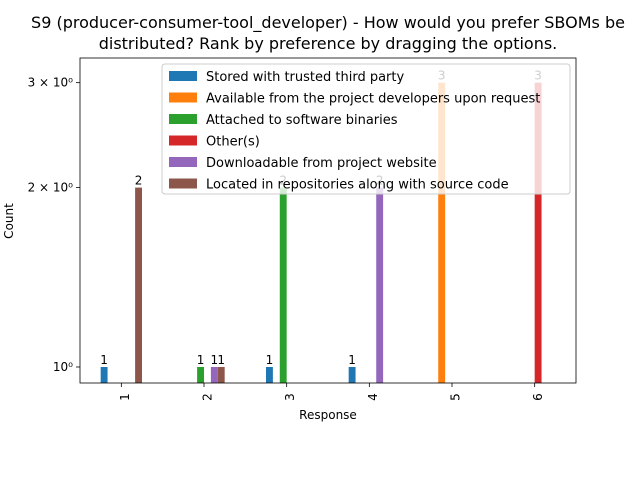  What do you see at coordinates (305, 77) in the screenshot?
I see `legend-entry: Stored with trusted third party` at bounding box center [305, 77].